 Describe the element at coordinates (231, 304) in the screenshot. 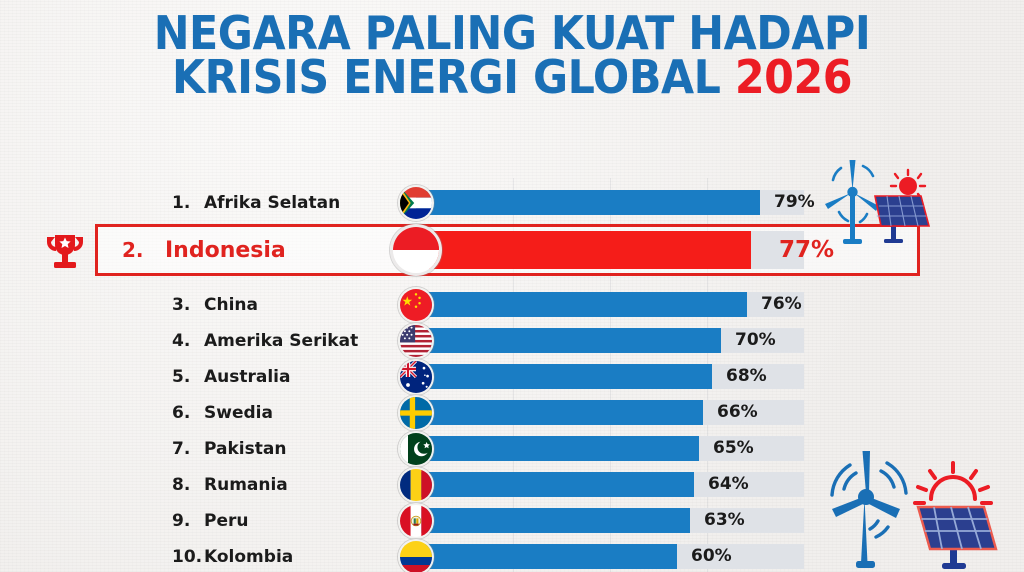

I see `country-label: China` at that location.